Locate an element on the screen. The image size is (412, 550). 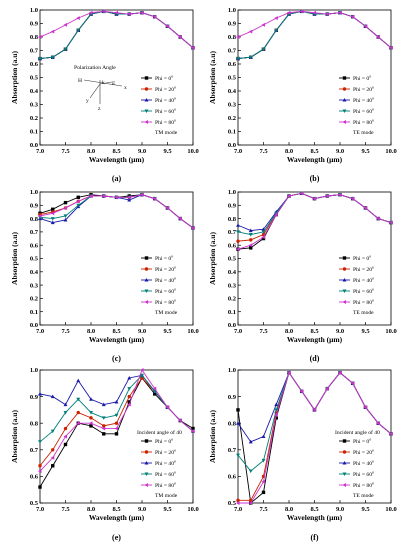
mode-label: TE mode is located at coordinates (363, 496).